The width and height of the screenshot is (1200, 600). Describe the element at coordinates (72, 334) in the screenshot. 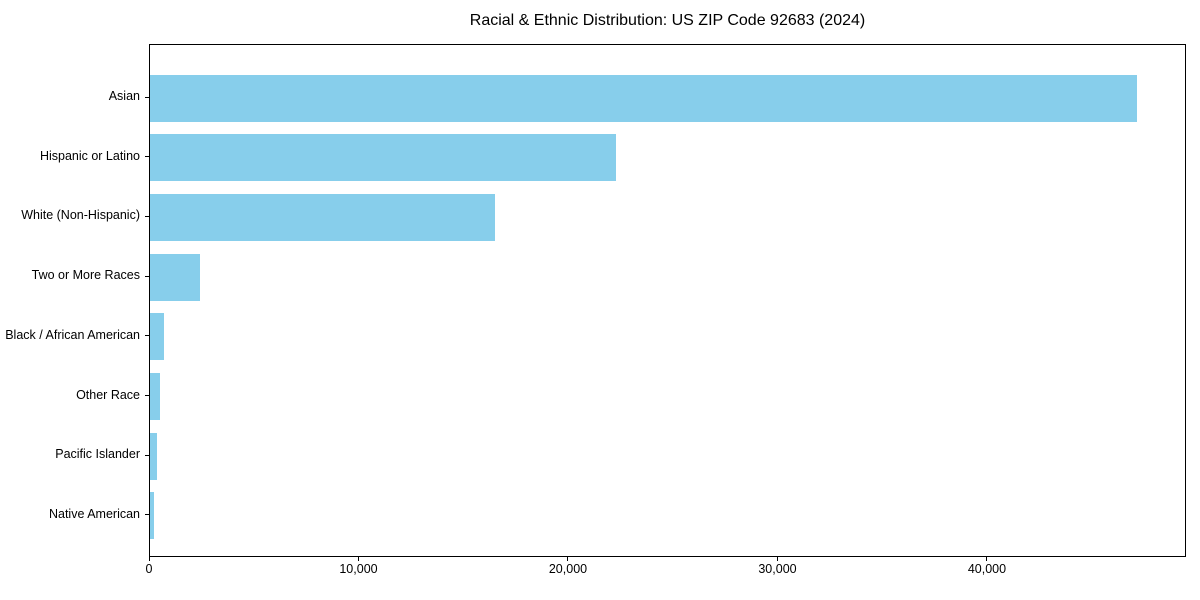

I see `y-axis-label: Black / African American` at that location.